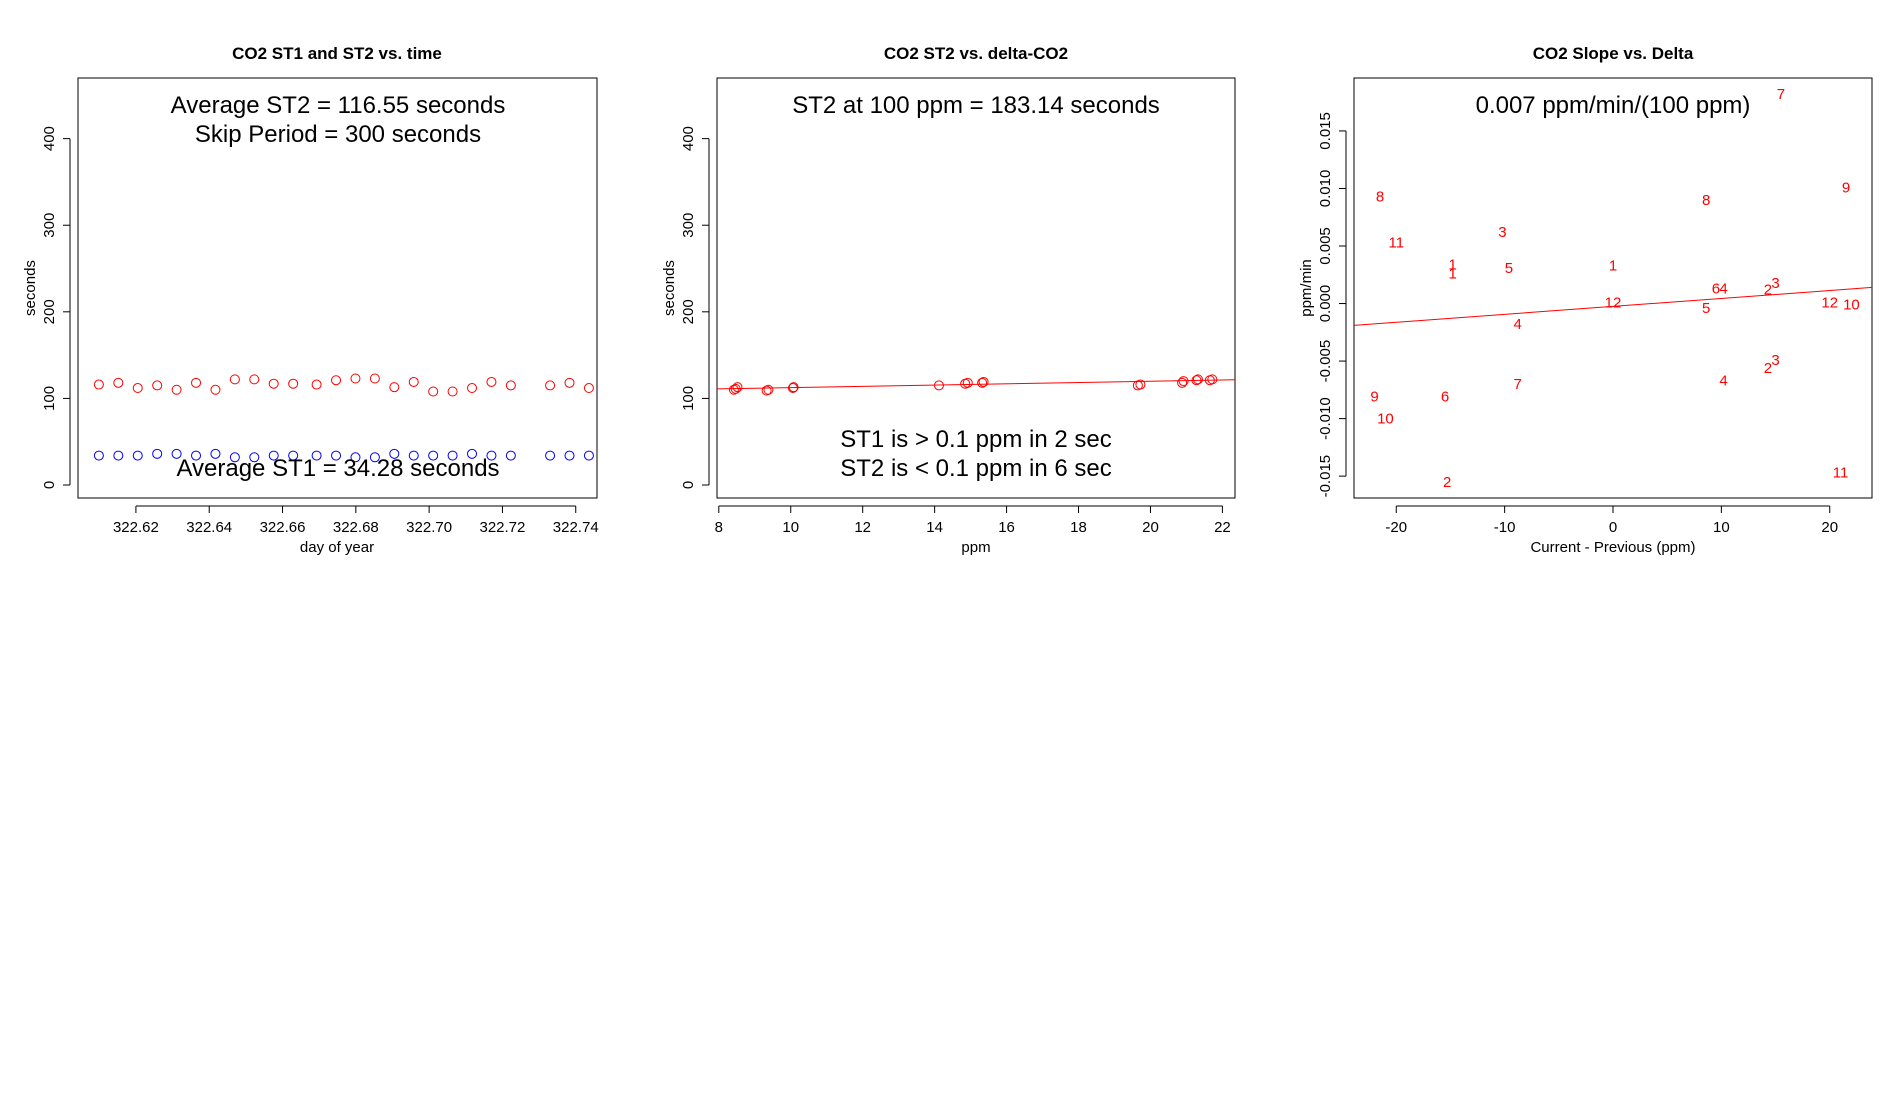 Image resolution: width=1900 pixels, height=1100 pixels. Describe the element at coordinates (1611, 520) in the screenshot. I see `x-axis: -20 -10 0 10 20` at that location.